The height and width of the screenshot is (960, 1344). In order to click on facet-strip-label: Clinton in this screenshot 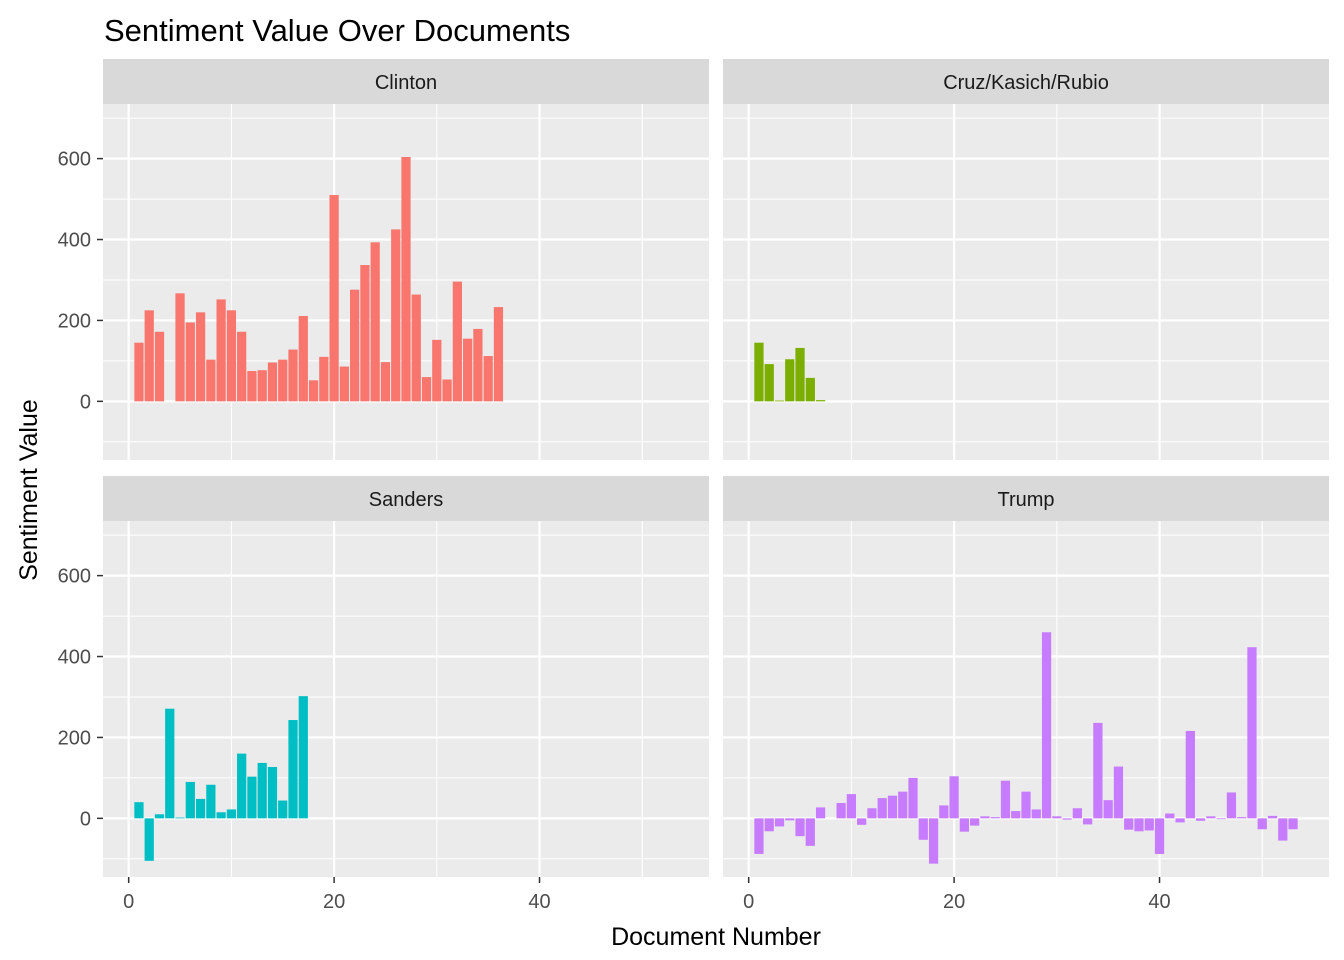, I will do `click(406, 83)`.